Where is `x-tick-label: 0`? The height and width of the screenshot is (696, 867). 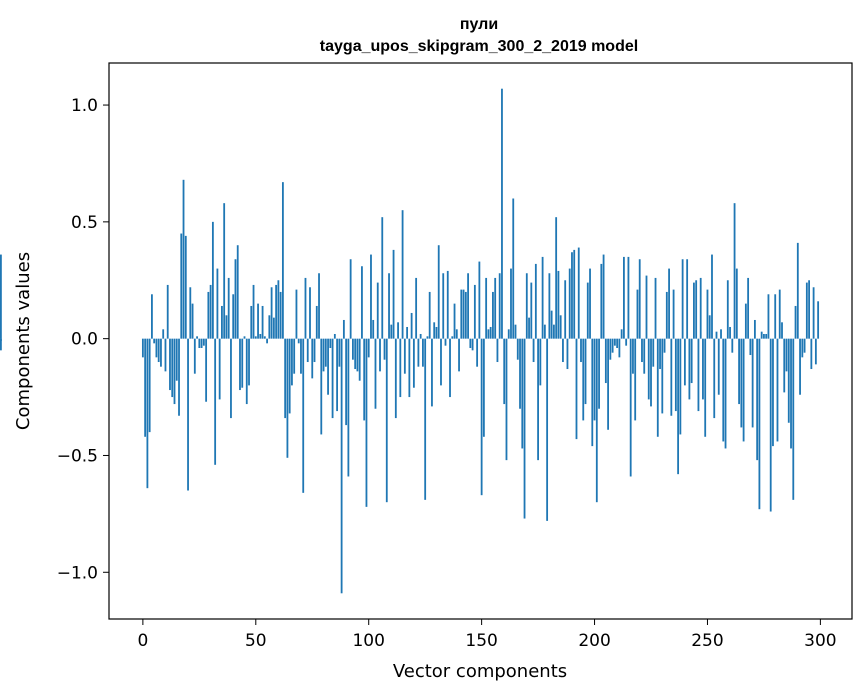 x-tick-label: 0 is located at coordinates (142, 641).